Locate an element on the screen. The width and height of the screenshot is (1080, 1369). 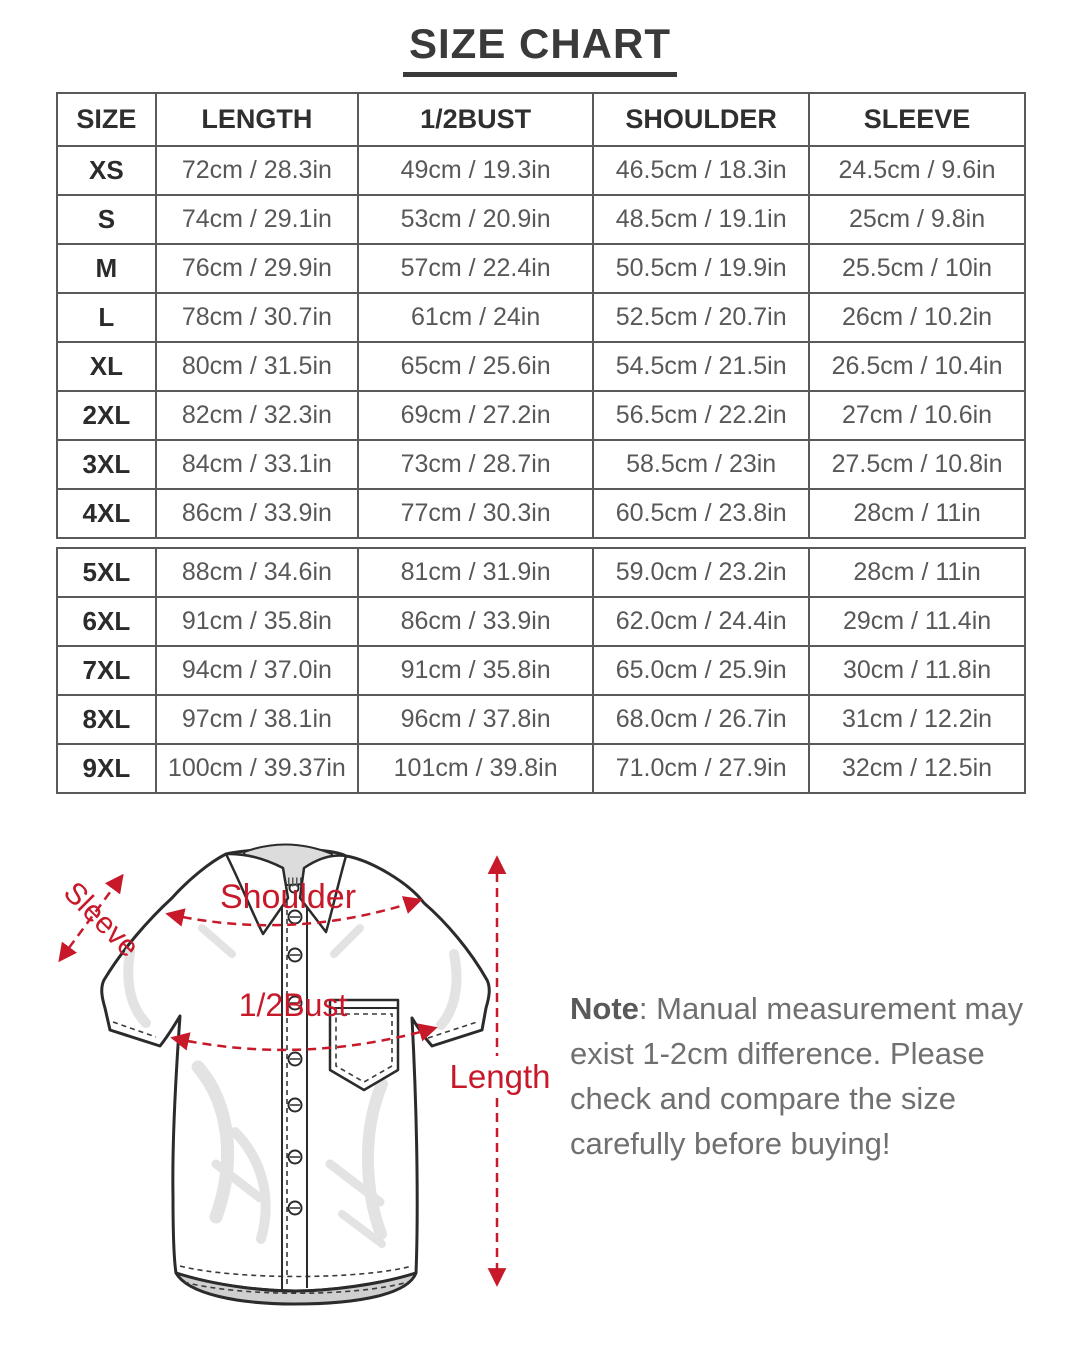
half-bust-label: 1/2Bust is located at coordinates (293, 1005).